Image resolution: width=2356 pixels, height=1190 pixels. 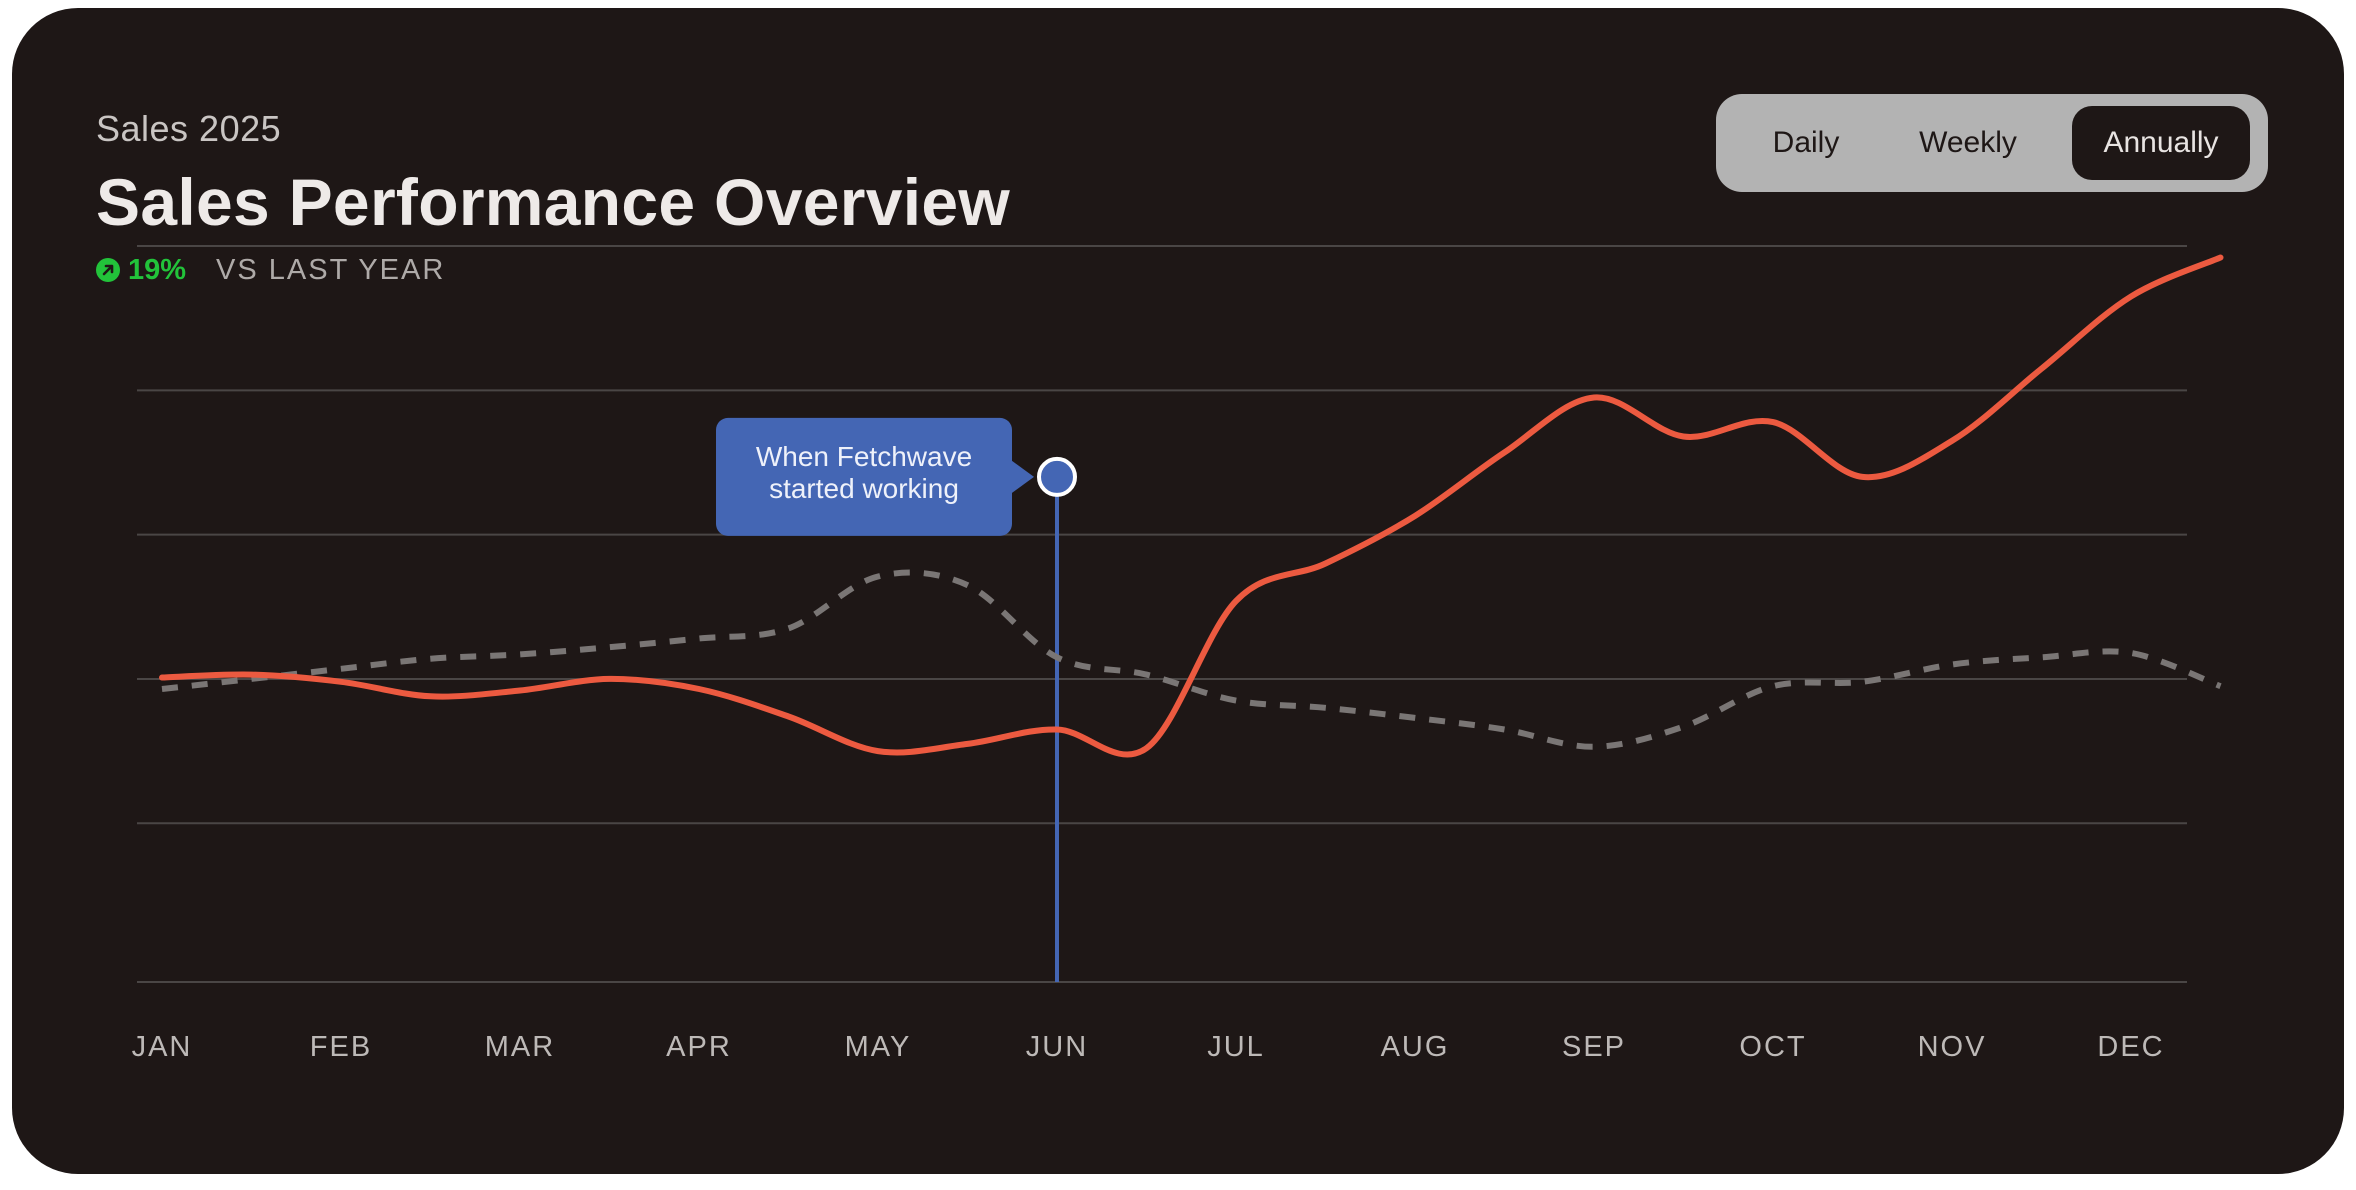 I want to click on x-axis-label-jan: JAN, so click(x=162, y=1047).